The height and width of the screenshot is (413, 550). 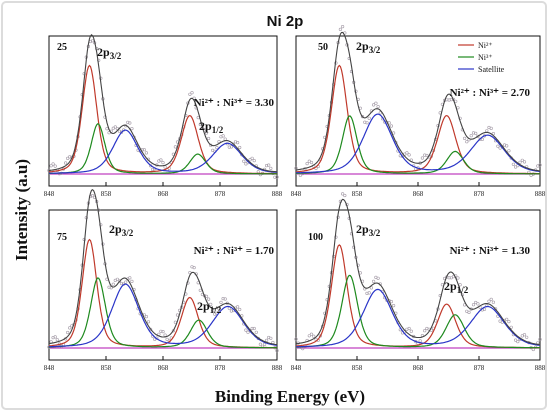 I want to click on legend-label: Satellite, so click(x=491, y=69).